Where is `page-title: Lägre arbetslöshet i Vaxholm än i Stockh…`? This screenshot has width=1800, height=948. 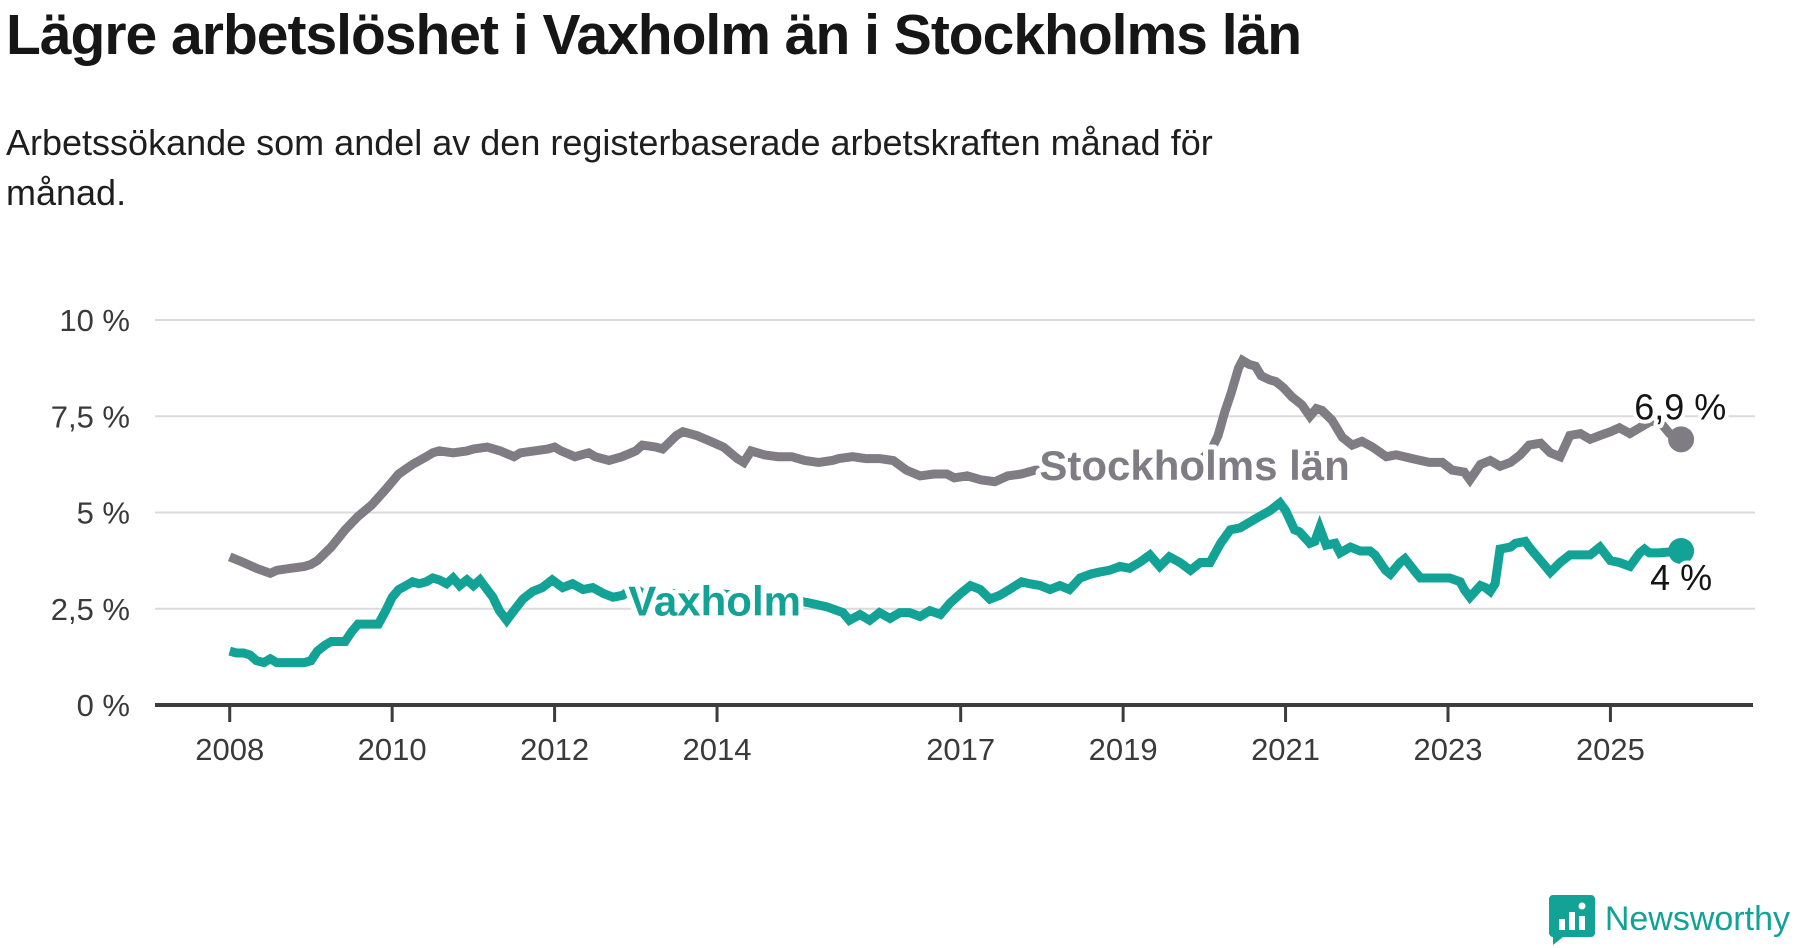
page-title: Lägre arbetslöshet i Vaxholm än i Stockh… is located at coordinates (654, 35).